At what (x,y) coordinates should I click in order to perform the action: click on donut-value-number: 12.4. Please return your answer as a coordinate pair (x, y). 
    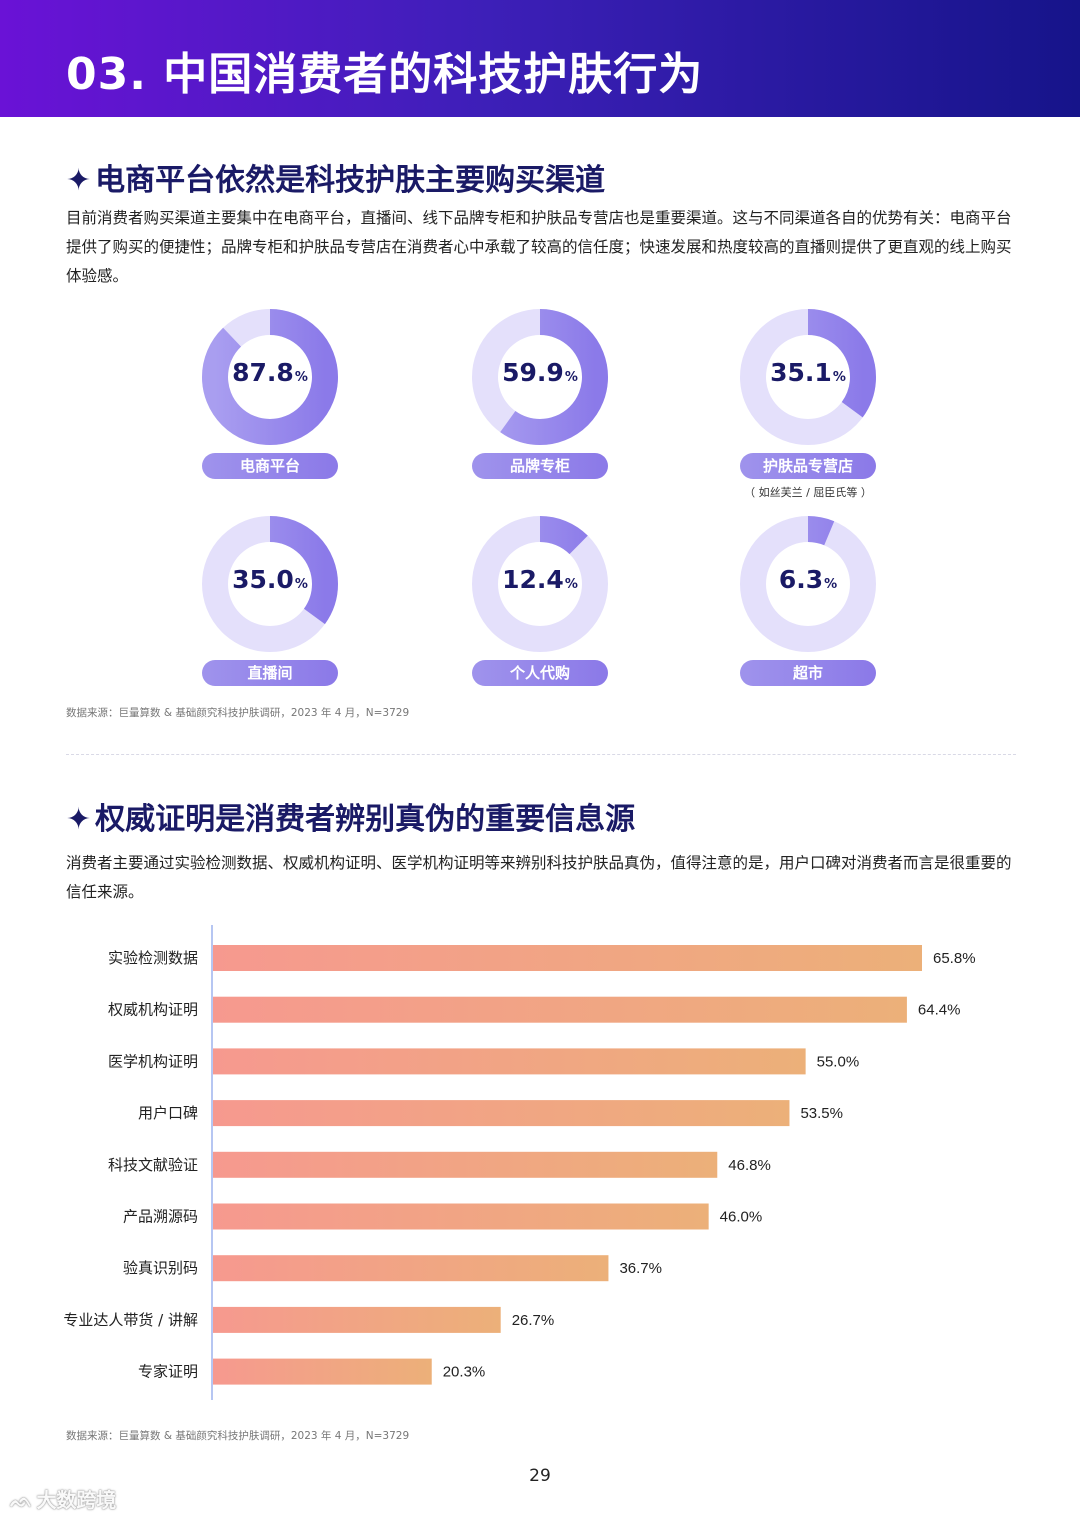
    Looking at the image, I should click on (533, 579).